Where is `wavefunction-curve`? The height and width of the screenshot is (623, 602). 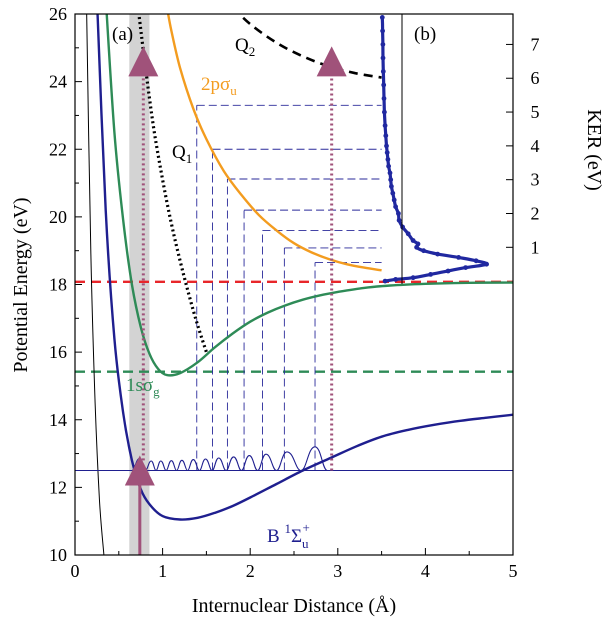 wavefunction-curve is located at coordinates (228, 459).